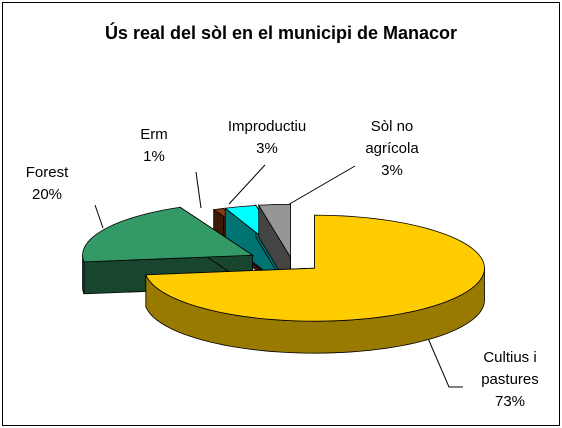 The image size is (562, 428). What do you see at coordinates (392, 137) in the screenshot?
I see `slice-name: Sòl no agrícola` at bounding box center [392, 137].